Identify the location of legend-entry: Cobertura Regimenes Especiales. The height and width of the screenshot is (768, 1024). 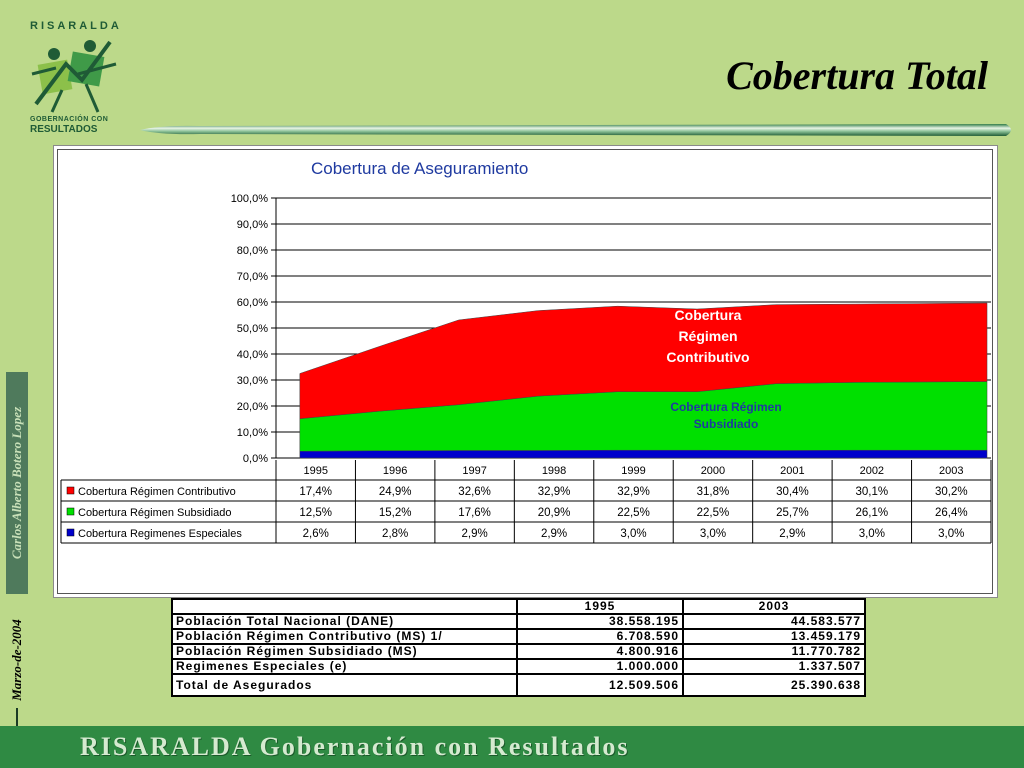
(160, 534).